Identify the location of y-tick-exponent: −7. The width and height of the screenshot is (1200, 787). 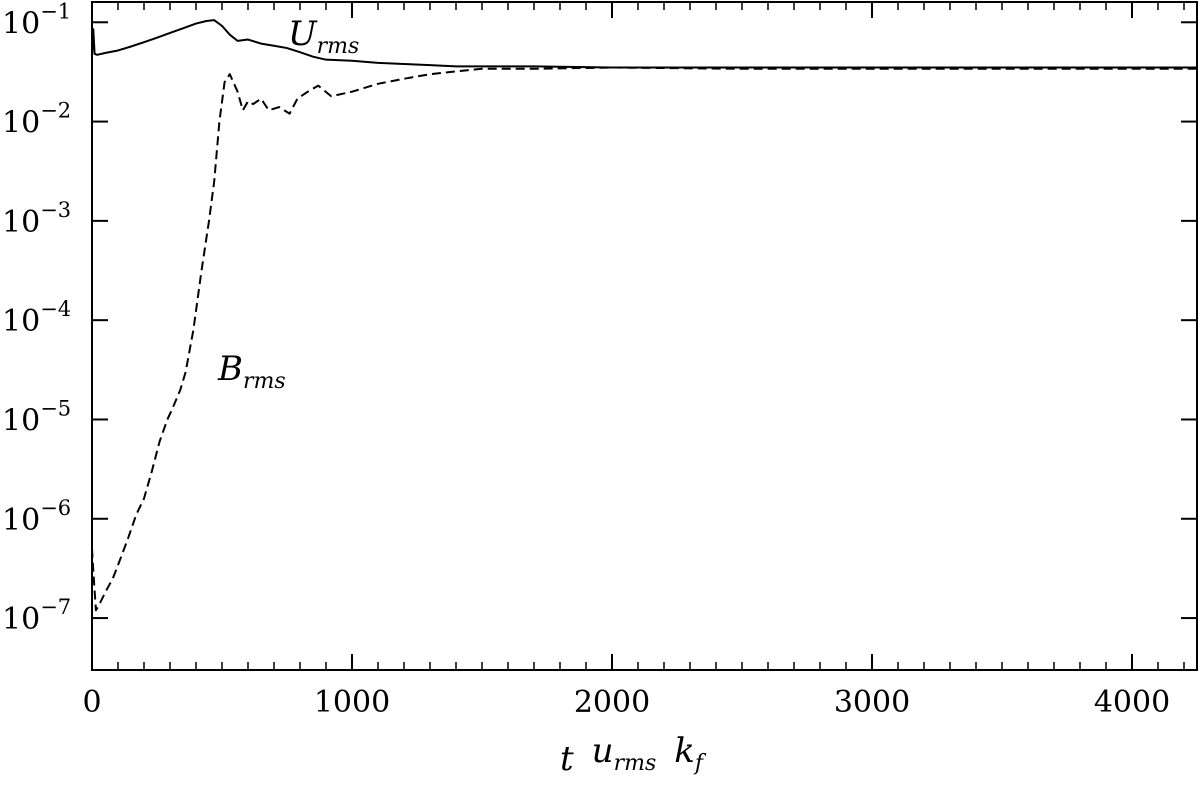
(55, 607).